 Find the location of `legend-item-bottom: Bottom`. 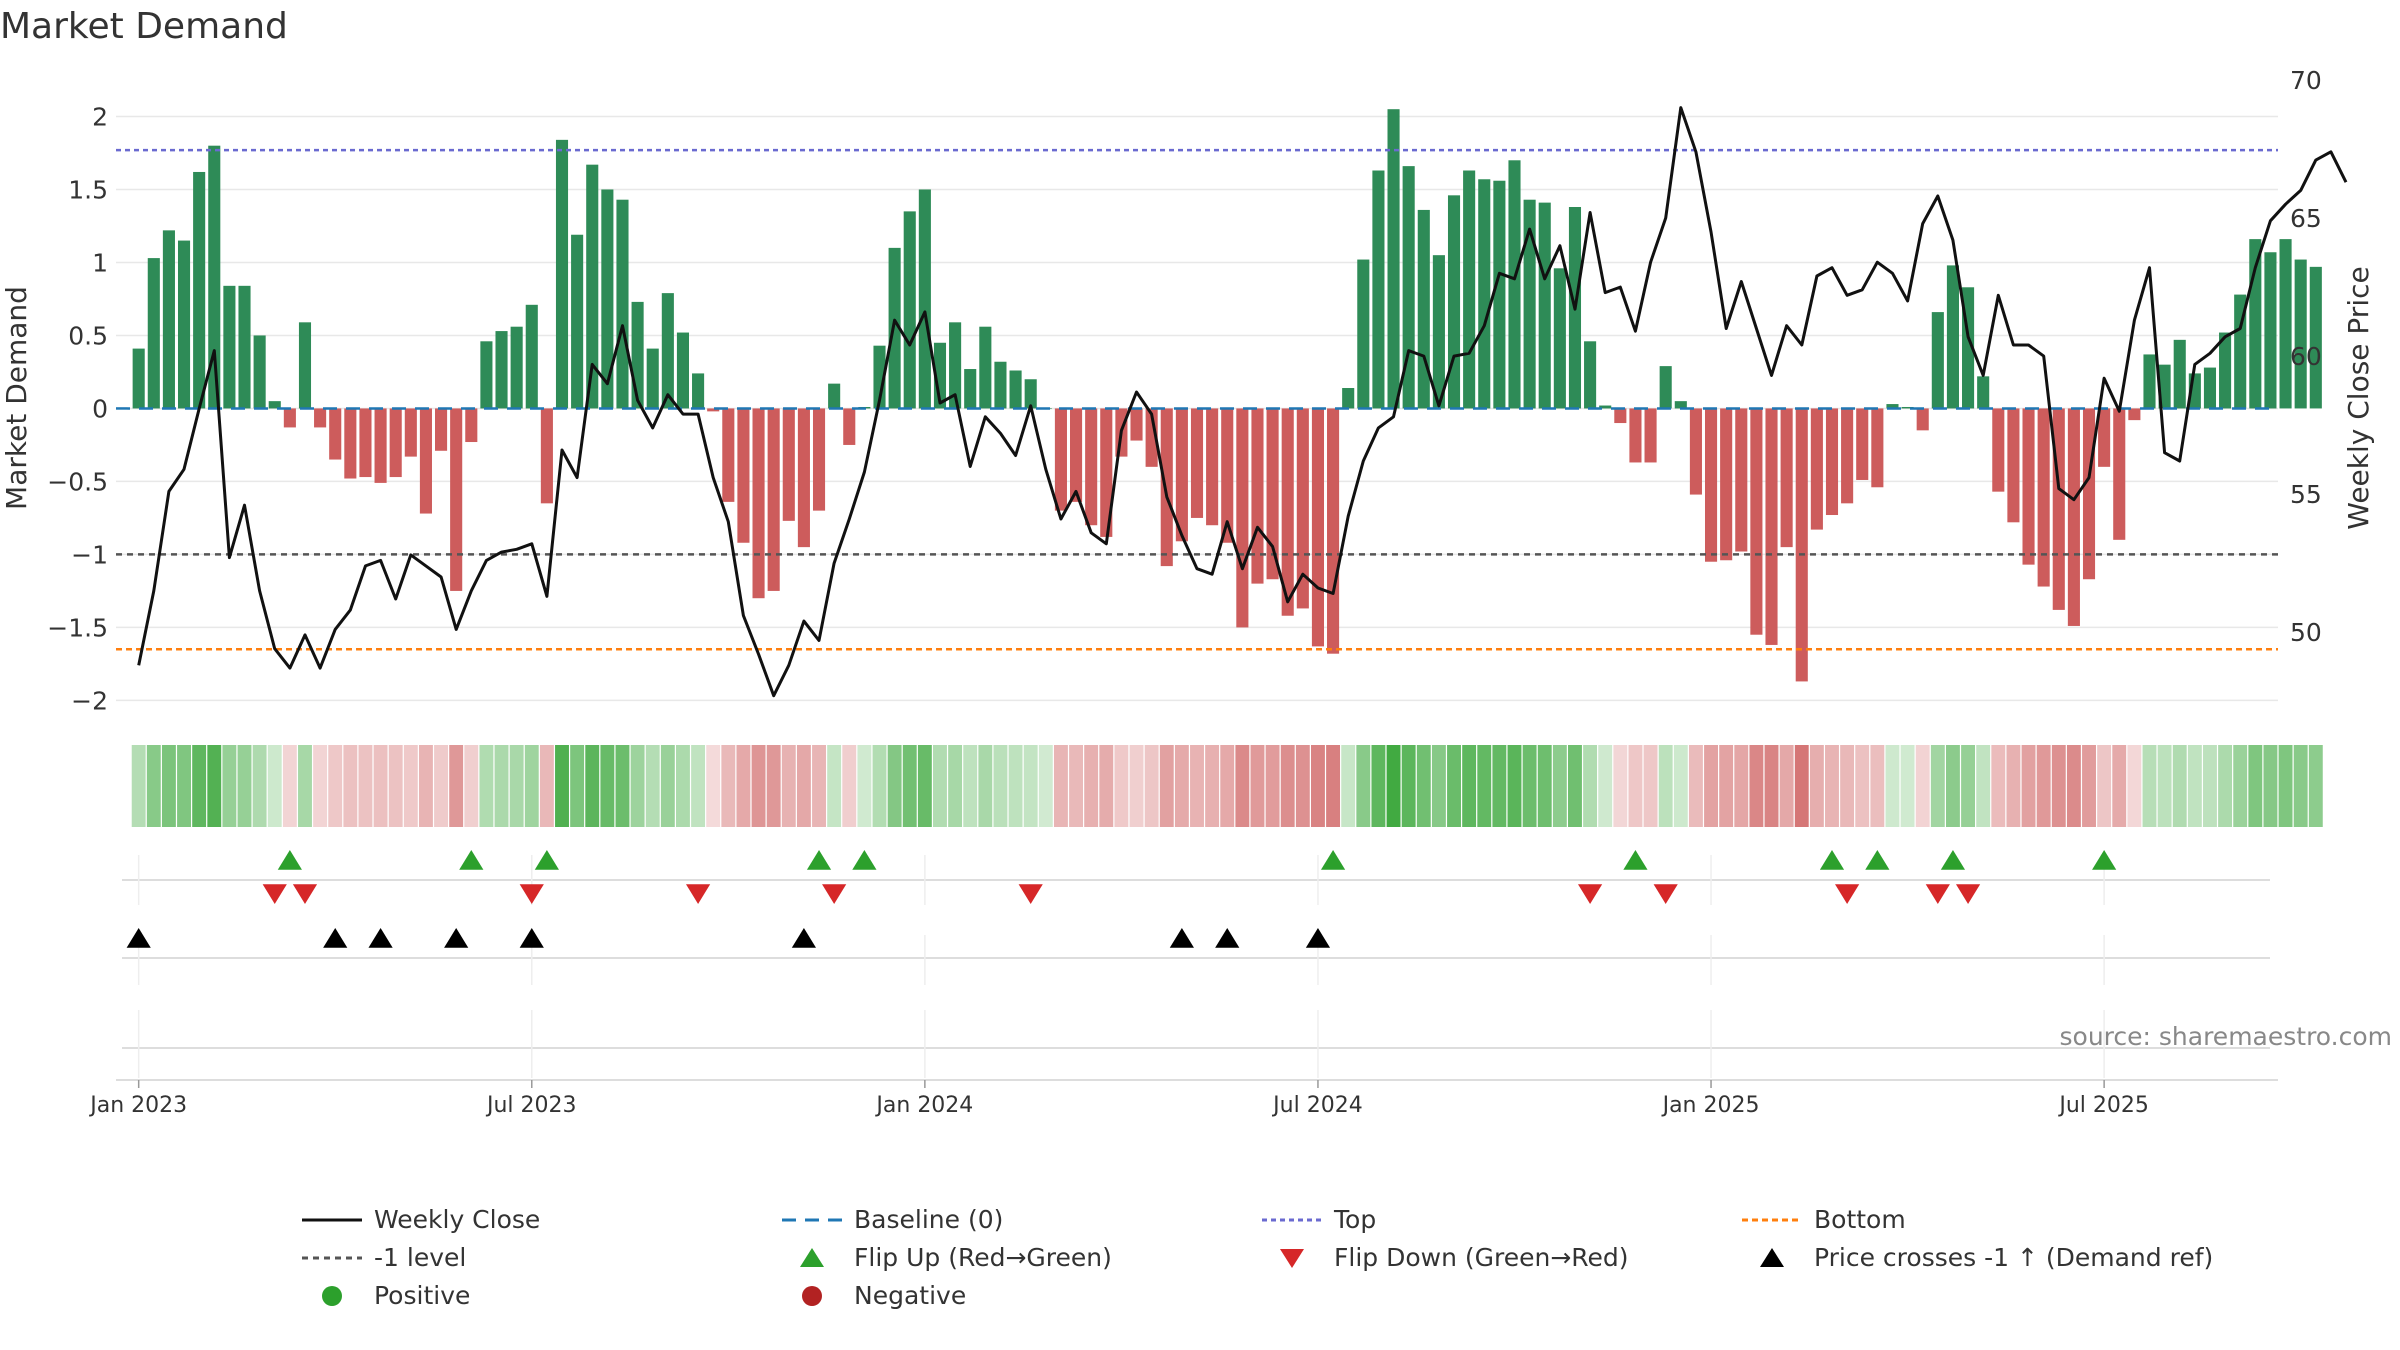

legend-item-bottom: Bottom is located at coordinates (1823, 1219).